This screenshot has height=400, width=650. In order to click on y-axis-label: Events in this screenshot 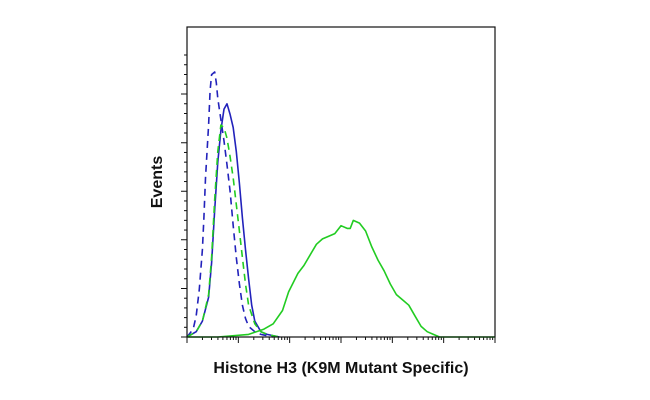, I will do `click(157, 182)`.